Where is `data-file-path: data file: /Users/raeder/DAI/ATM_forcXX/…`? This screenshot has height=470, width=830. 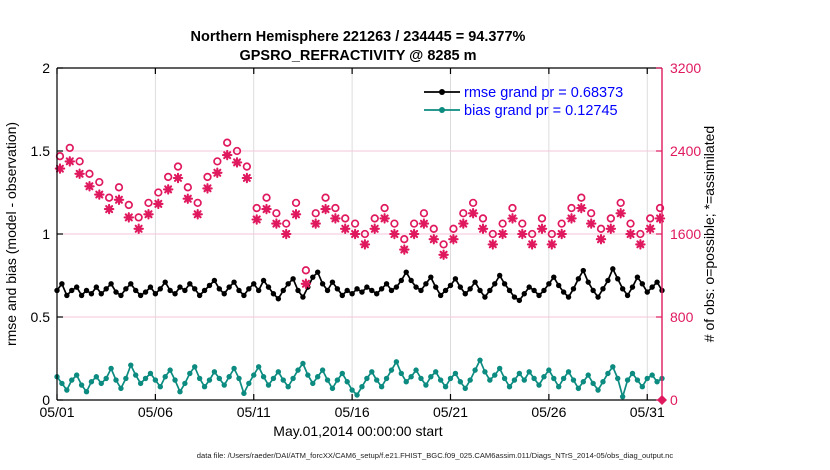 data-file-path: data file: /Users/raeder/DAI/ATM_forcXX/… is located at coordinates (435, 455).